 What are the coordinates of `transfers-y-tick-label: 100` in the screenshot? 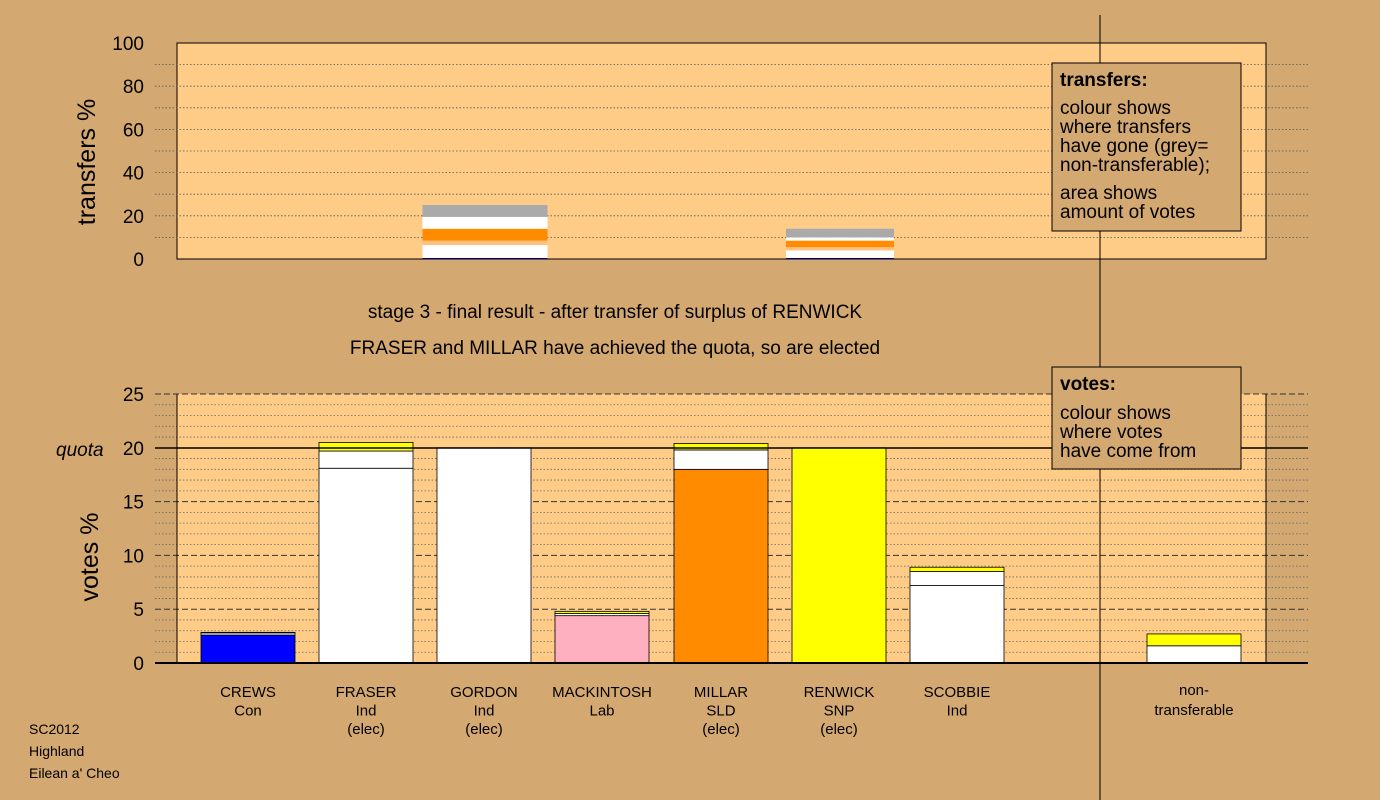 It's located at (128, 44).